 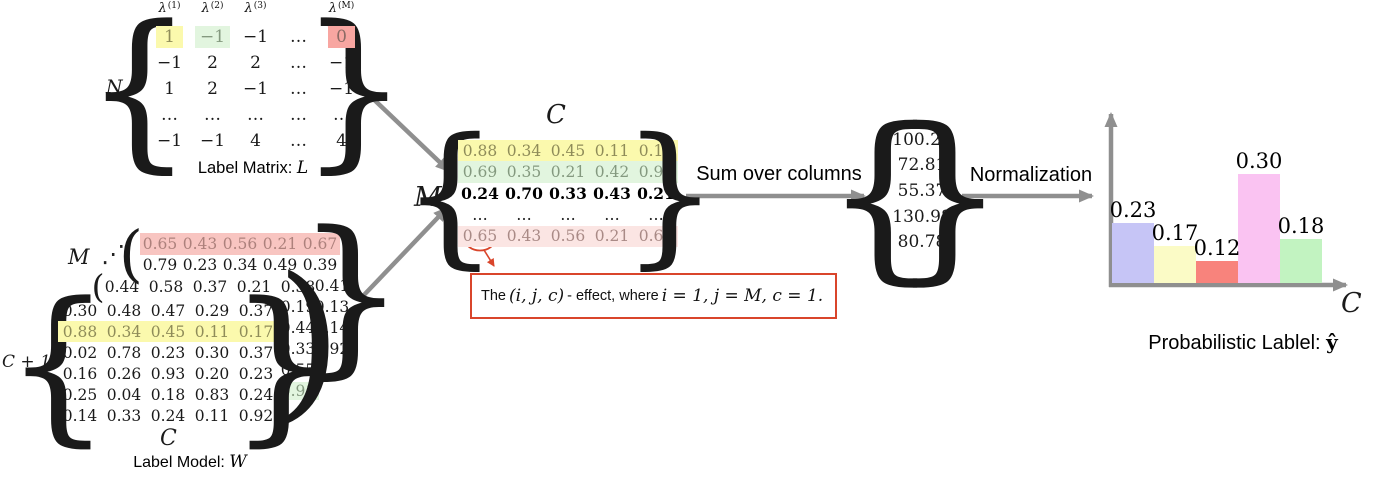 I want to click on normalization-label: Normalization, so click(x=1031, y=175).